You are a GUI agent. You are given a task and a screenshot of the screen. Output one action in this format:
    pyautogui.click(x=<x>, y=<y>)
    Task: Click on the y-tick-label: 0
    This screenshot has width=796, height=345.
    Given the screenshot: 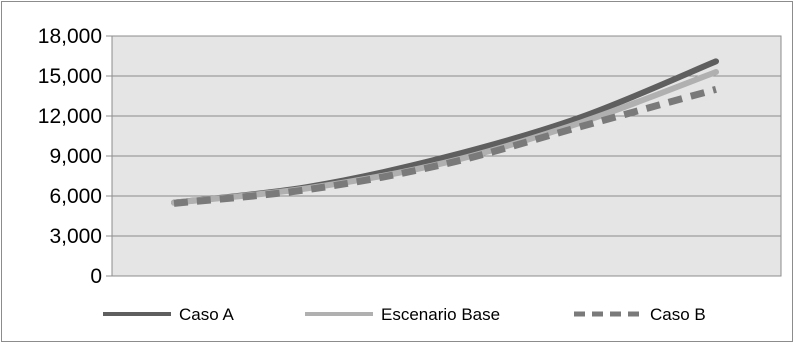 What is the action you would take?
    pyautogui.click(x=96, y=276)
    